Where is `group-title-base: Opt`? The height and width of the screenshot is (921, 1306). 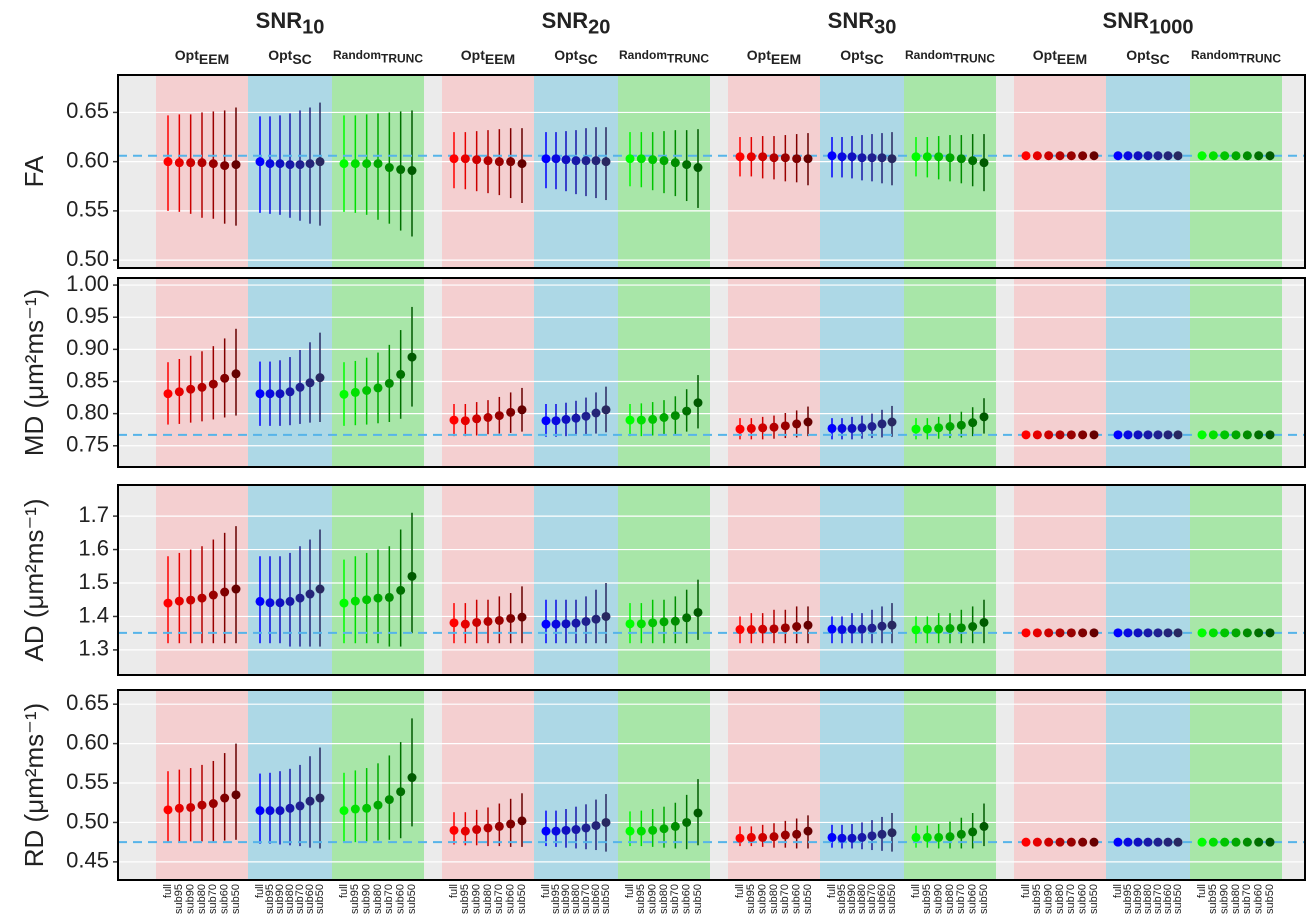 group-title-base: Opt is located at coordinates (1045, 55).